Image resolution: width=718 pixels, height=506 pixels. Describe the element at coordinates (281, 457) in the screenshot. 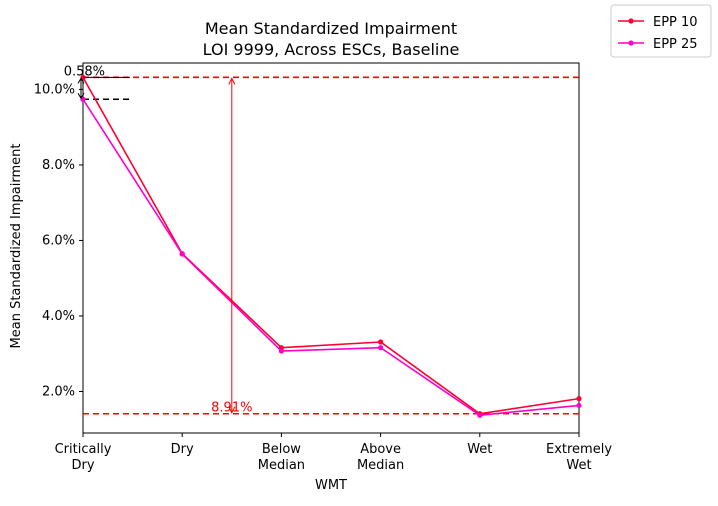

I see `x-tick-label: Below Median` at that location.